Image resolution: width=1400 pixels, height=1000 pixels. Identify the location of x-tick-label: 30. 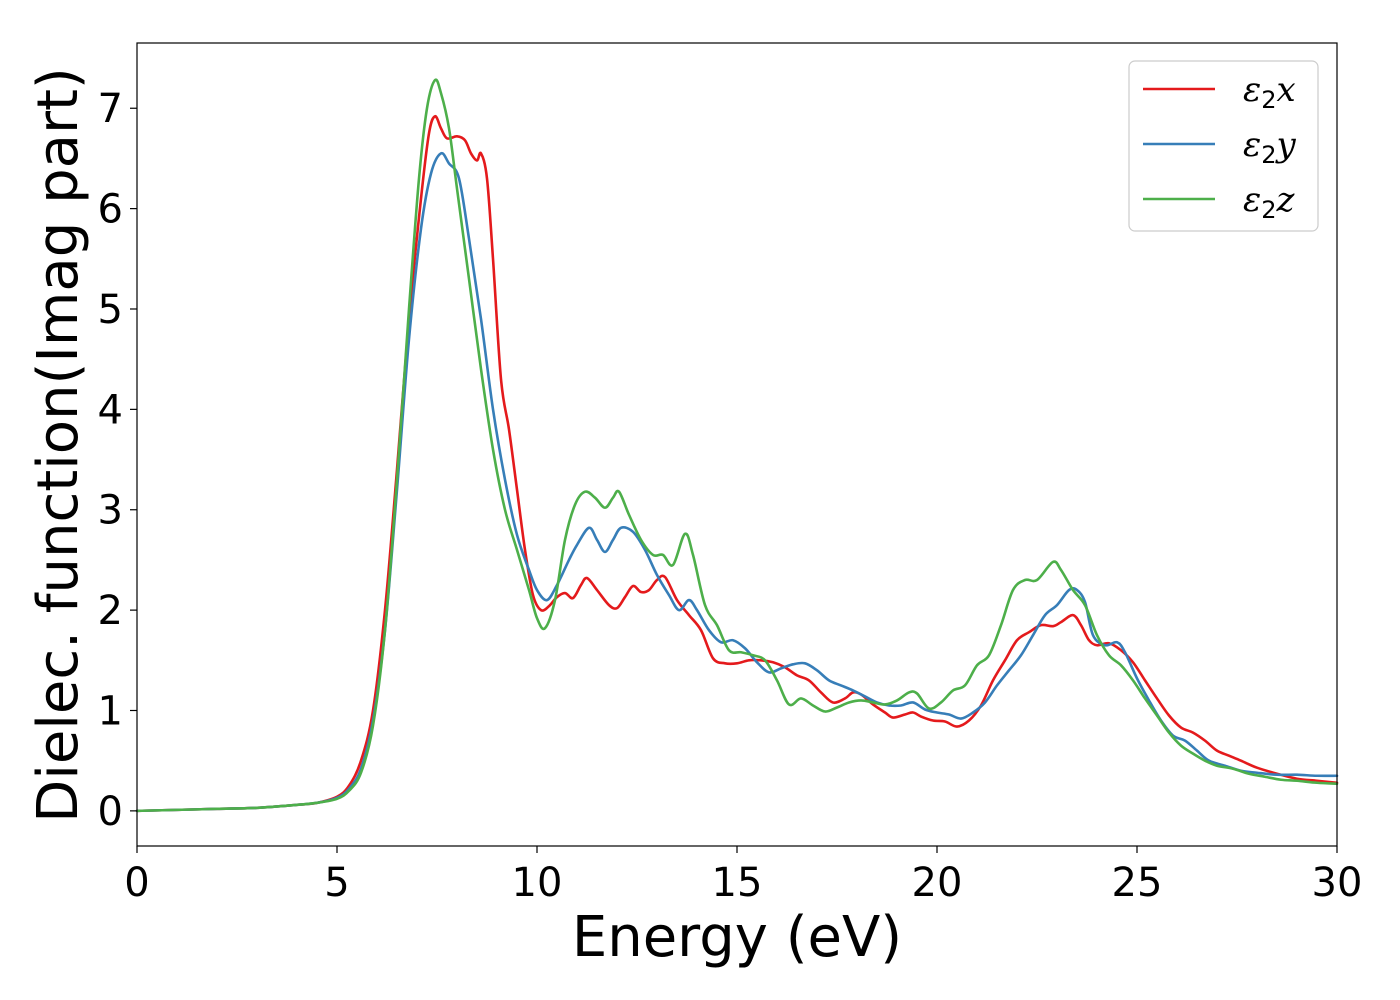
(1337, 883).